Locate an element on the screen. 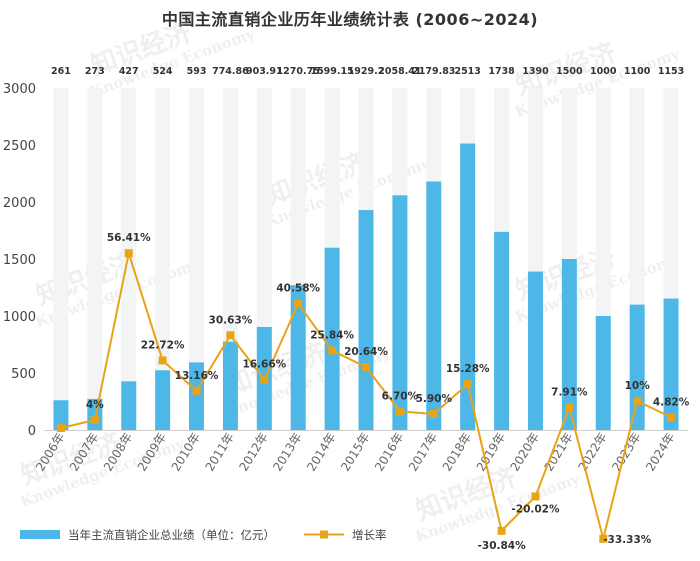  bar-value-label: 1153 is located at coordinates (671, 71).